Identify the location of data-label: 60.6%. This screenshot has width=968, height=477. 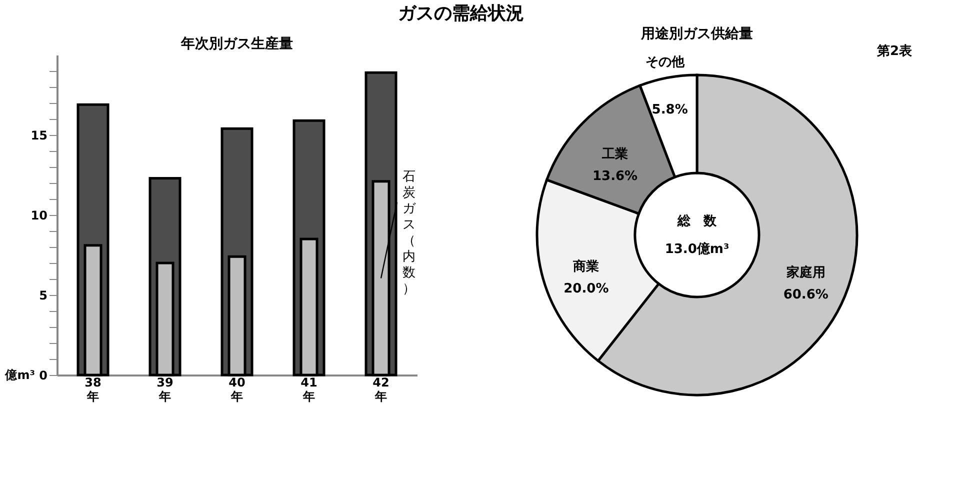
(805, 295).